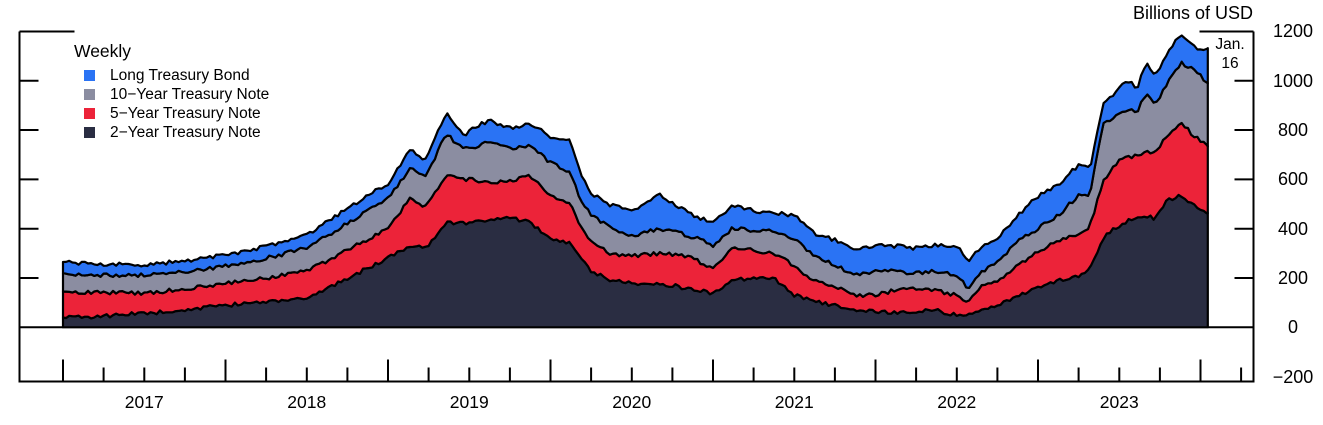  Describe the element at coordinates (1292, 327) in the screenshot. I see `y-tick-label: 0` at that location.